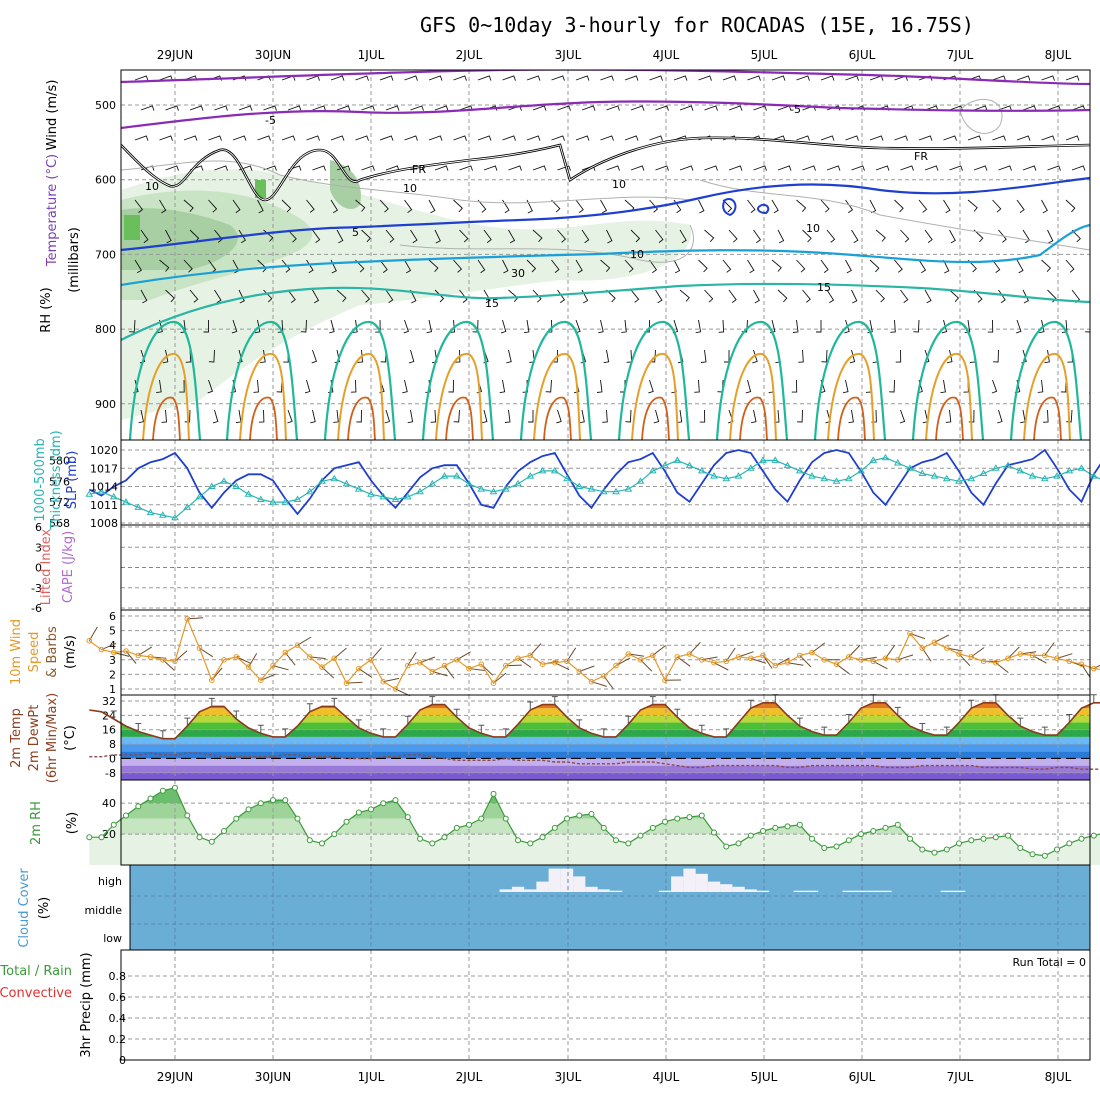 The image size is (1100, 1100). Describe the element at coordinates (419, 169) in the screenshot. I see `label-fr-a: FR` at that location.